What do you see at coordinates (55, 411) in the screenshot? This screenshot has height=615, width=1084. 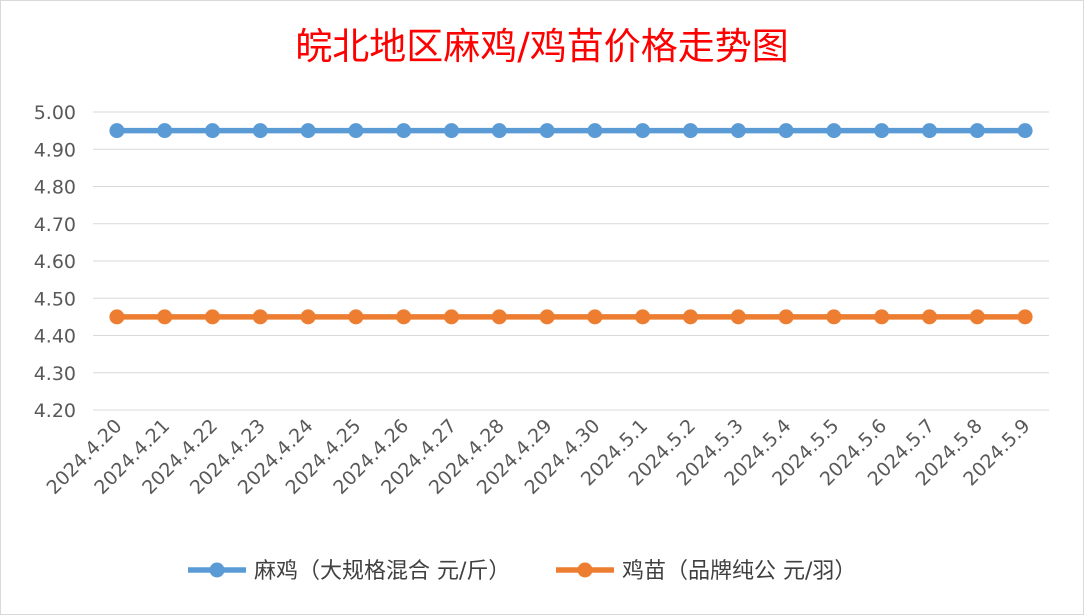 I see `y-tick-label: 4.20` at bounding box center [55, 411].